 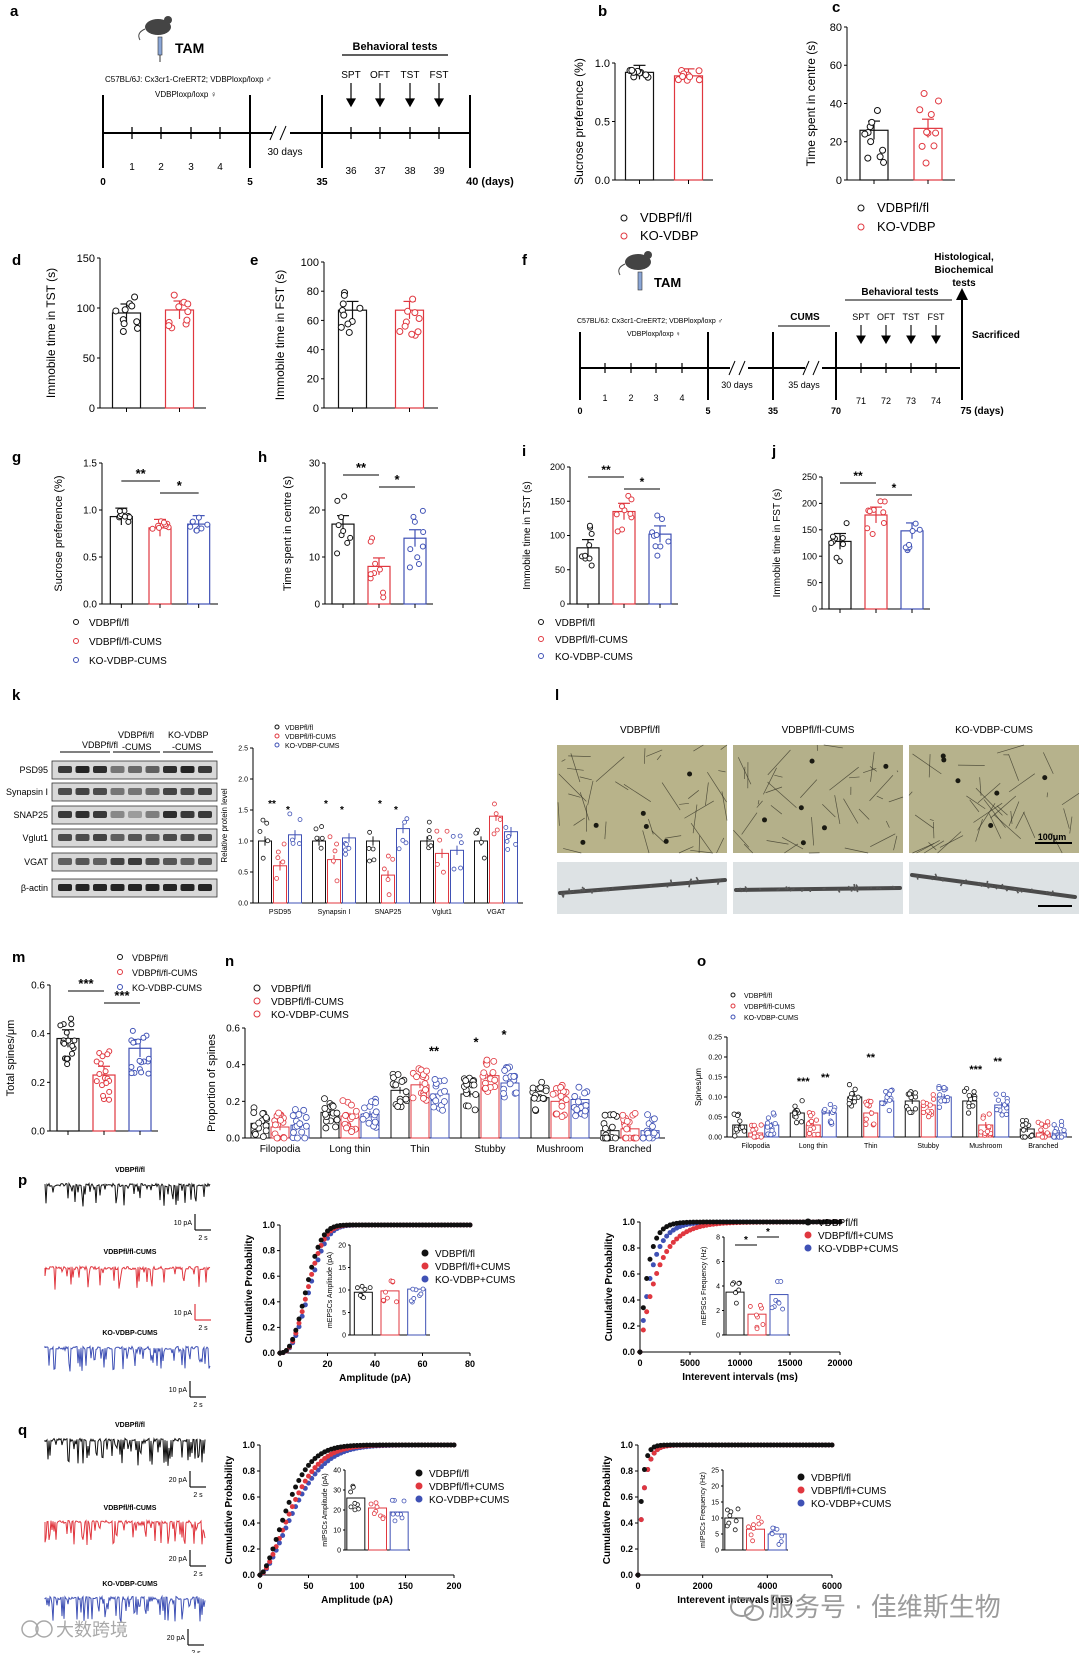 What do you see at coordinates (167, 988) in the screenshot?
I see `legend-m-ko: KO-VDBP-CUMS` at bounding box center [167, 988].